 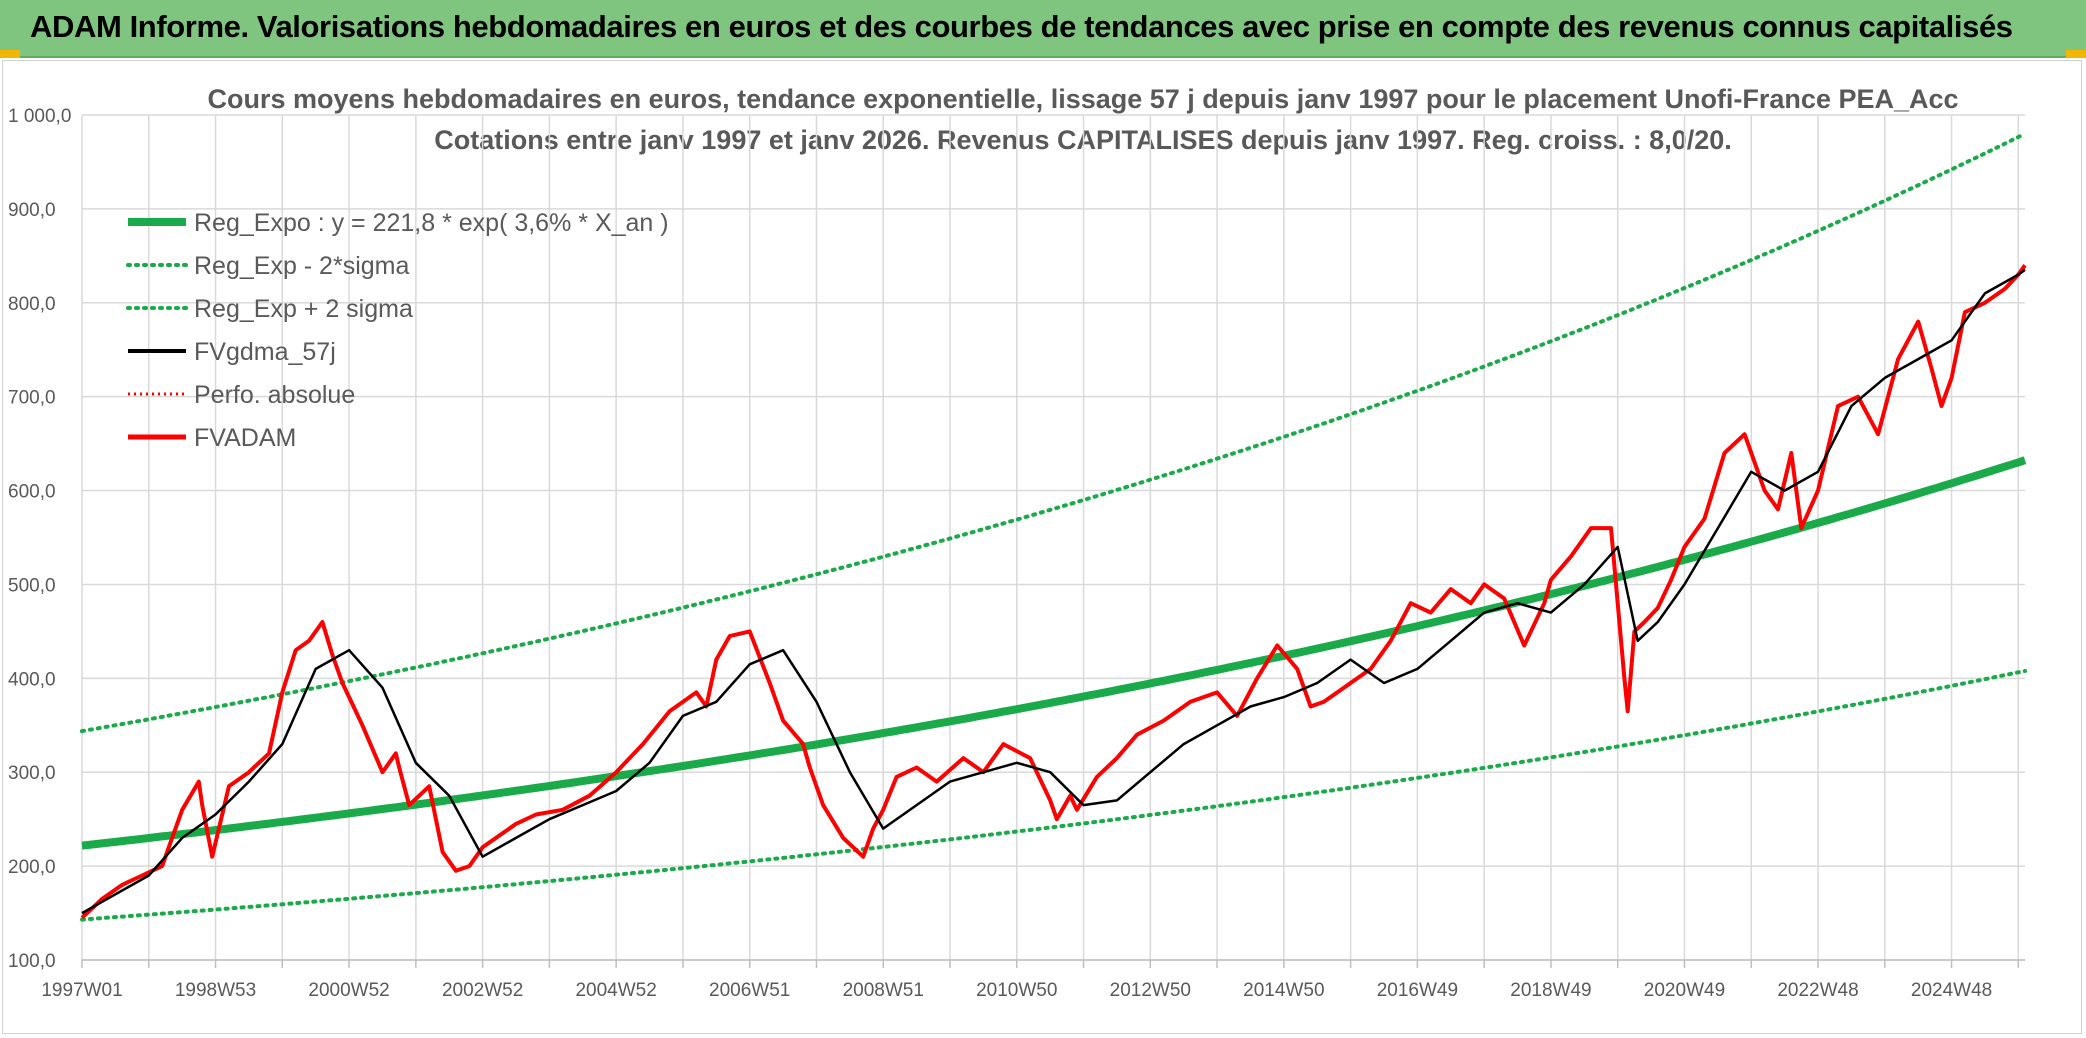 What do you see at coordinates (32, 773) in the screenshot?
I see `y-tick-label: 300,0` at bounding box center [32, 773].